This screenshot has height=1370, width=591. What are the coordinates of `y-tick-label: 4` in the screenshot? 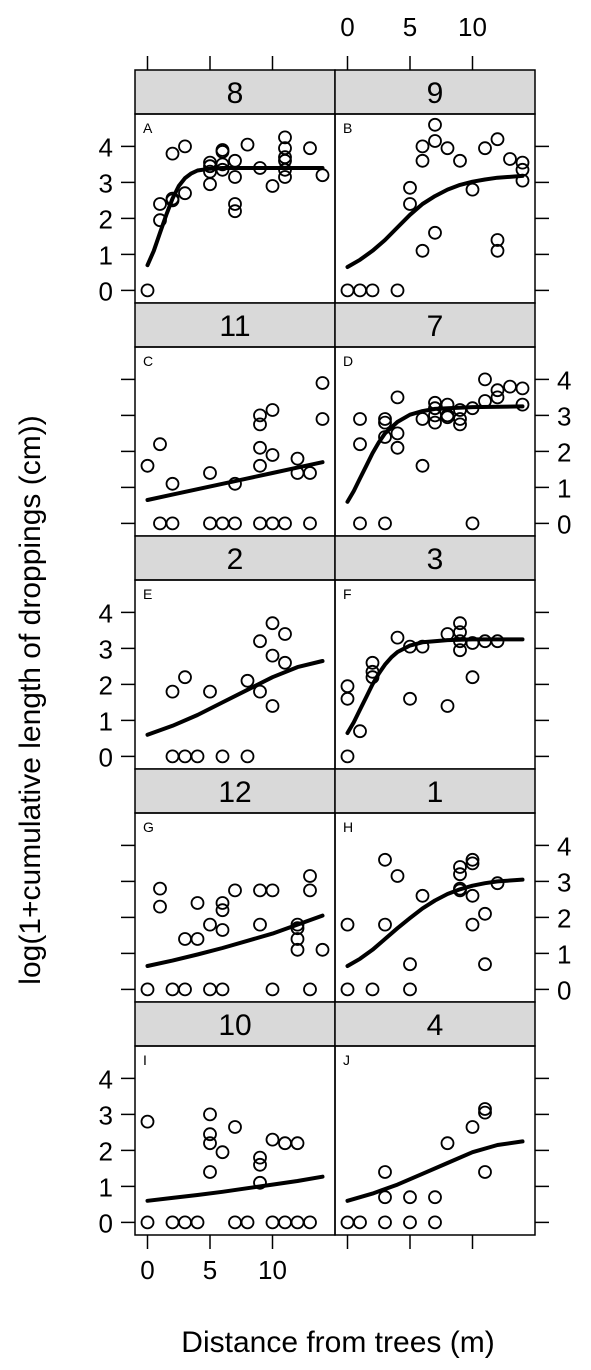 It's located at (106, 147).